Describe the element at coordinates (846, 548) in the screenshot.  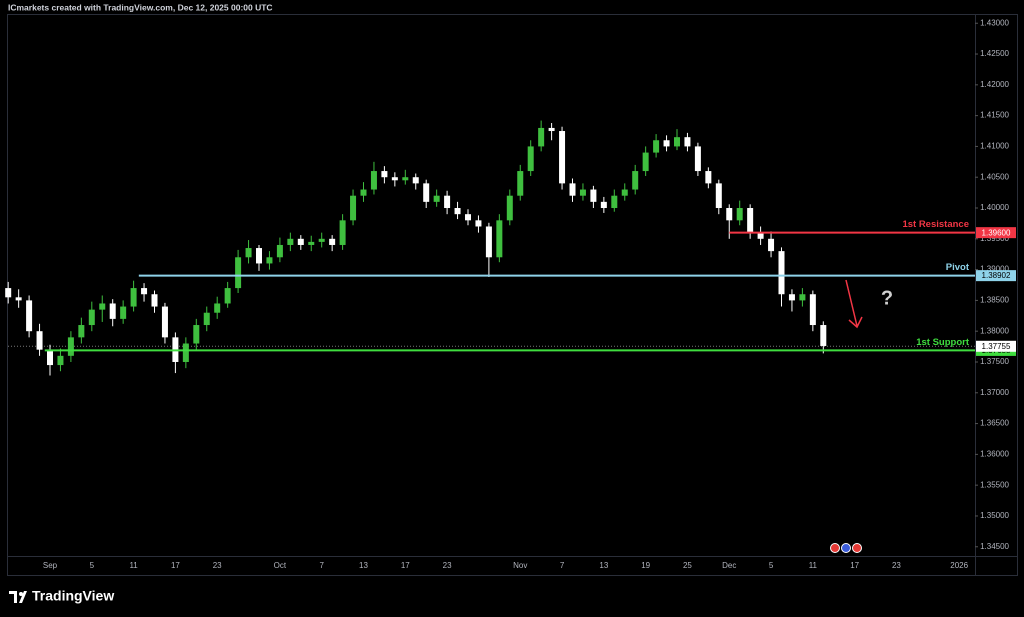
I see `event-icons` at that location.